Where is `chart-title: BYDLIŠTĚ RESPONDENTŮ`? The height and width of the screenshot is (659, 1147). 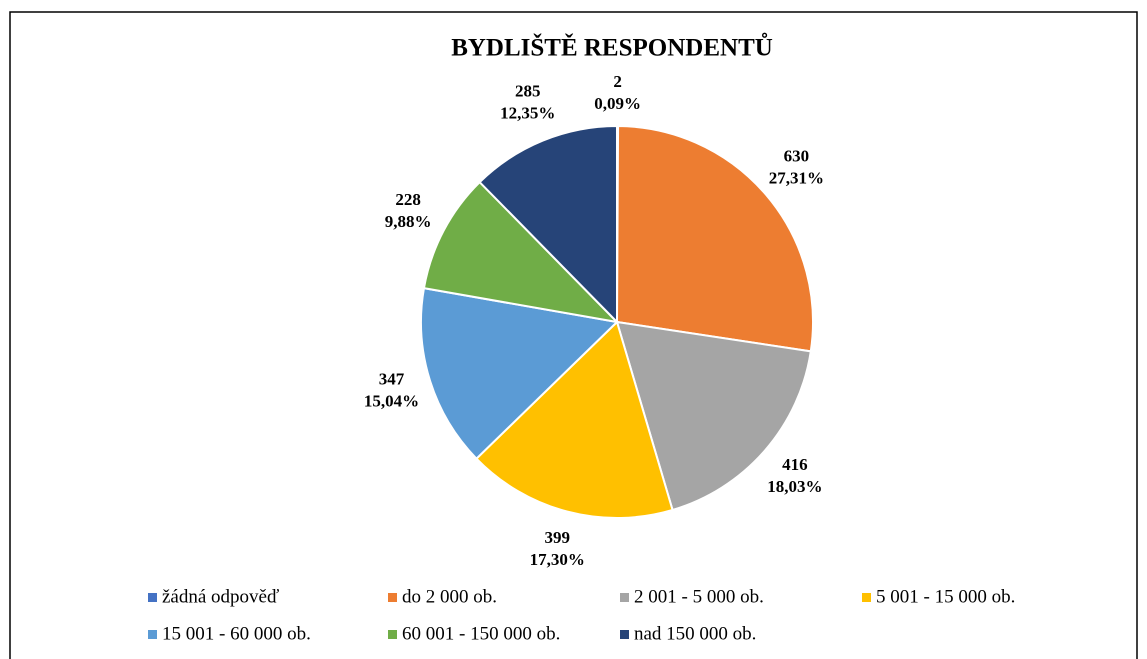 chart-title: BYDLIŠTĚ RESPONDENTŮ is located at coordinates (612, 47).